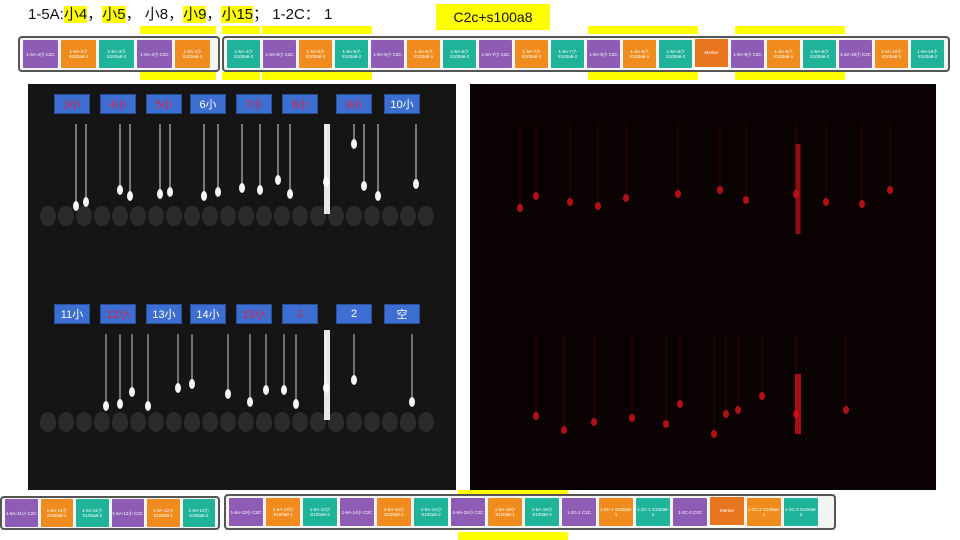  What do you see at coordinates (354, 314) in the screenshot?
I see `gel-lane-label: 2` at bounding box center [354, 314].